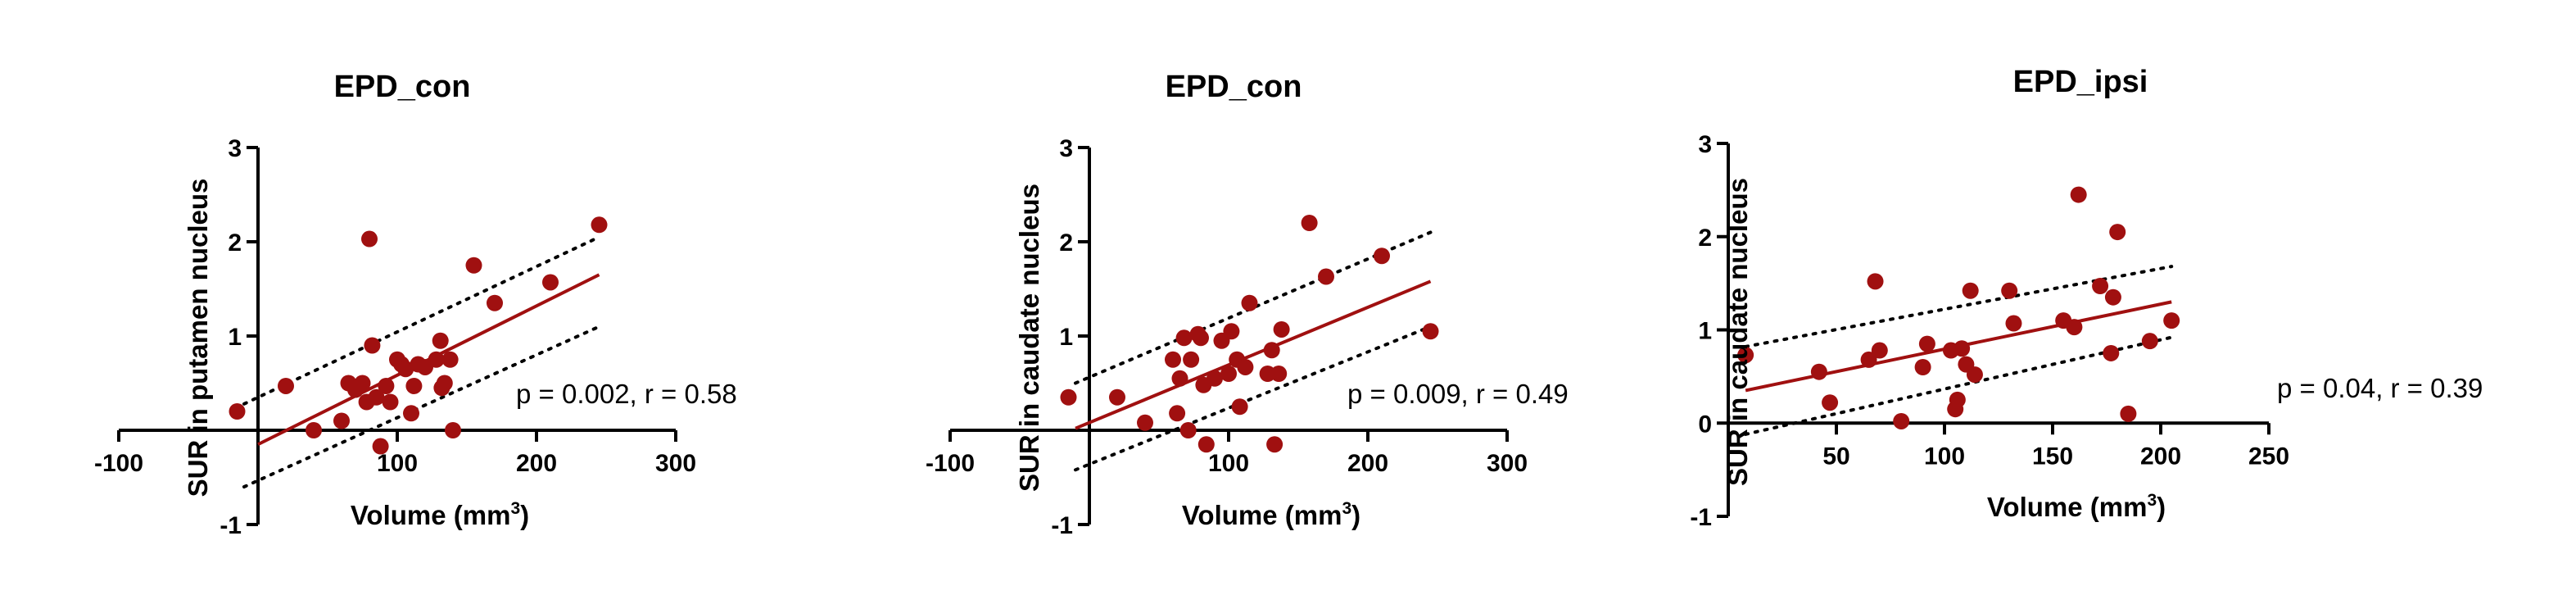 This screenshot has width=2576, height=595. Describe the element at coordinates (235, 338) in the screenshot. I see `y-tick-label: 1` at that location.